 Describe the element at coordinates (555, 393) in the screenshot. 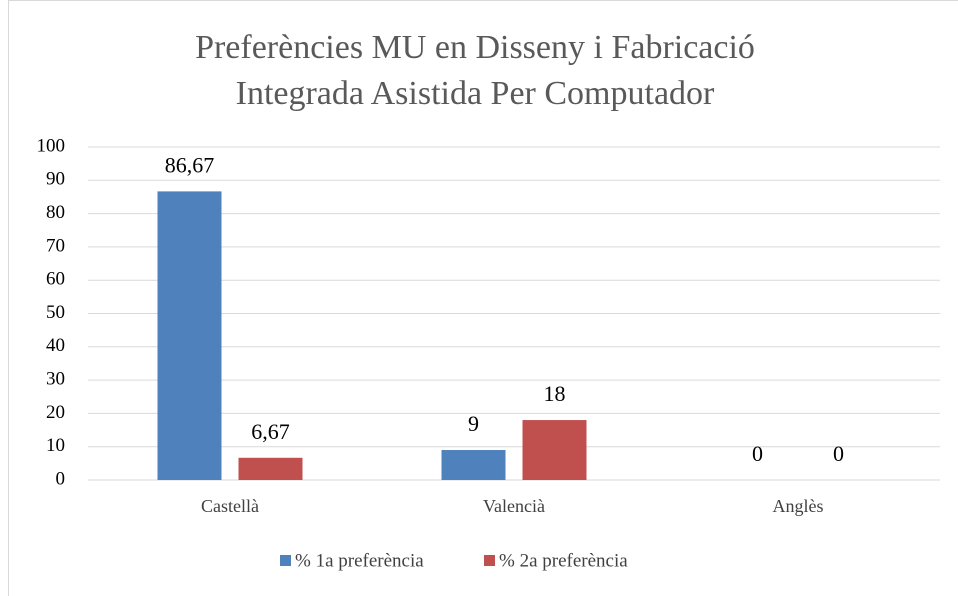

I see `value-label: 18` at that location.